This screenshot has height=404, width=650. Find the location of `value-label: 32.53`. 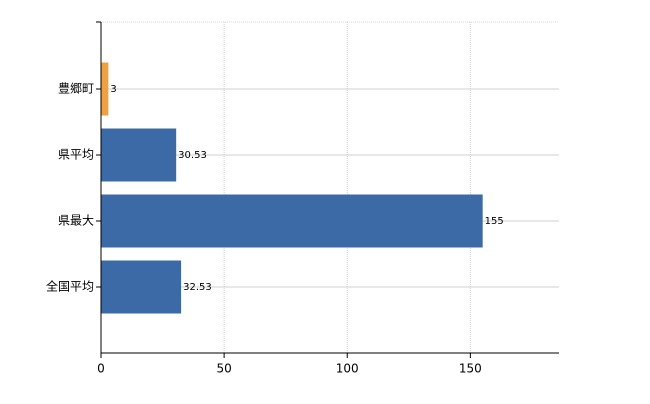

value-label: 32.53 is located at coordinates (197, 287).